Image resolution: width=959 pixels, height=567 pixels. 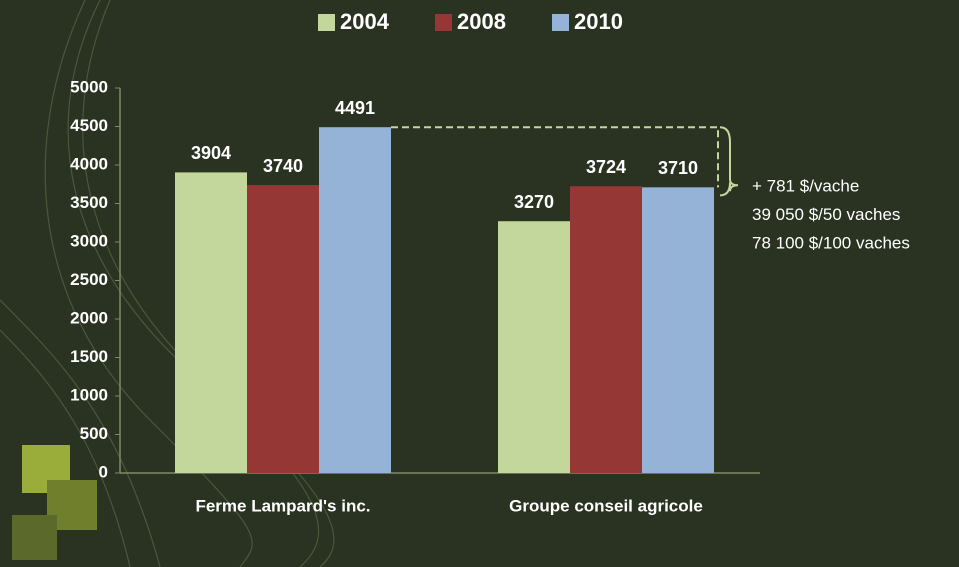 What do you see at coordinates (365, 21) in the screenshot?
I see `legend-label: 2004` at bounding box center [365, 21].